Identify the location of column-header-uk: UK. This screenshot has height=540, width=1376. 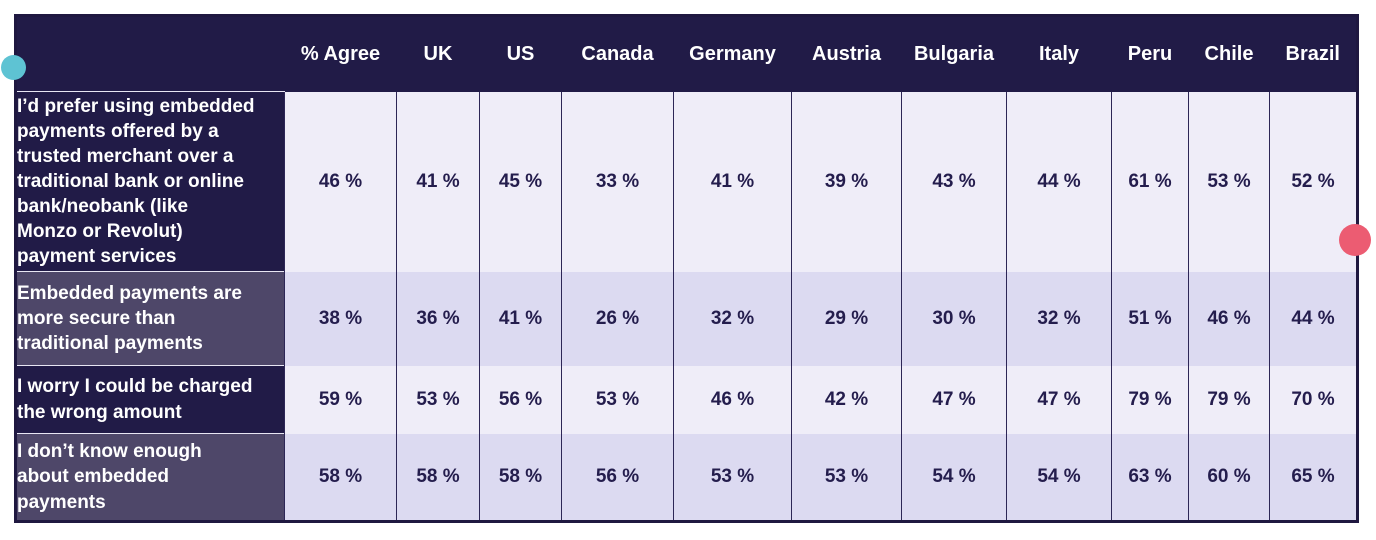
(438, 53).